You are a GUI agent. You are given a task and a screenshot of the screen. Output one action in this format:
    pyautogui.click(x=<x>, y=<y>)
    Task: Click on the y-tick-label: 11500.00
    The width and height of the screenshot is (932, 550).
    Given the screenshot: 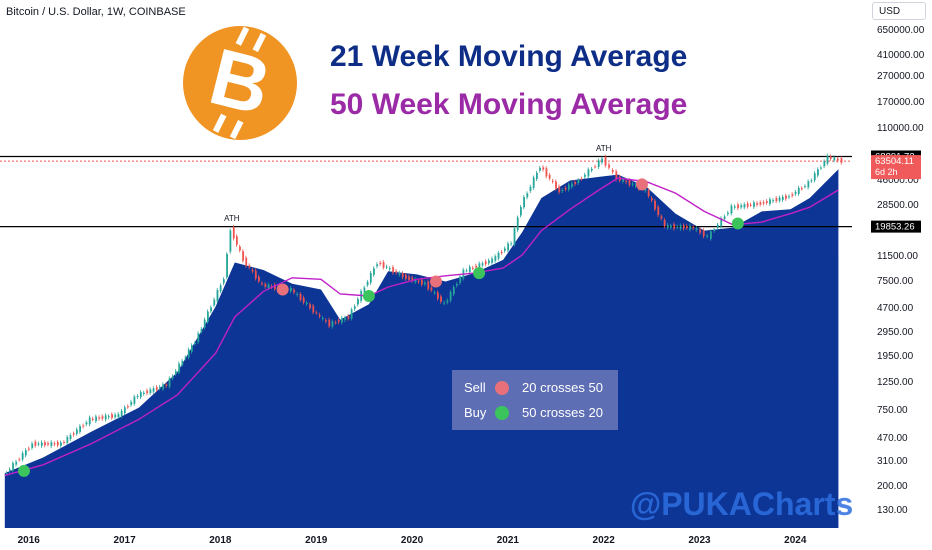 What is the action you would take?
    pyautogui.click(x=897, y=256)
    